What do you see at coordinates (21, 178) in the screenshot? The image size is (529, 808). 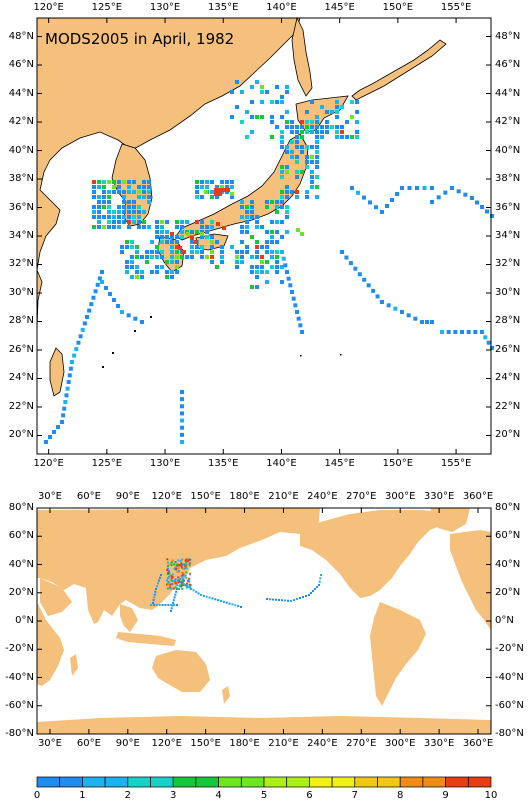 I see `lat-label: 38°N` at bounding box center [21, 178].